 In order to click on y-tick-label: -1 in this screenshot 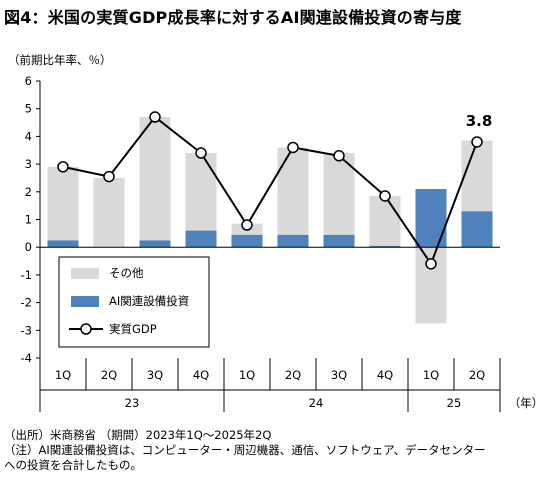, I will do `click(26, 275)`.